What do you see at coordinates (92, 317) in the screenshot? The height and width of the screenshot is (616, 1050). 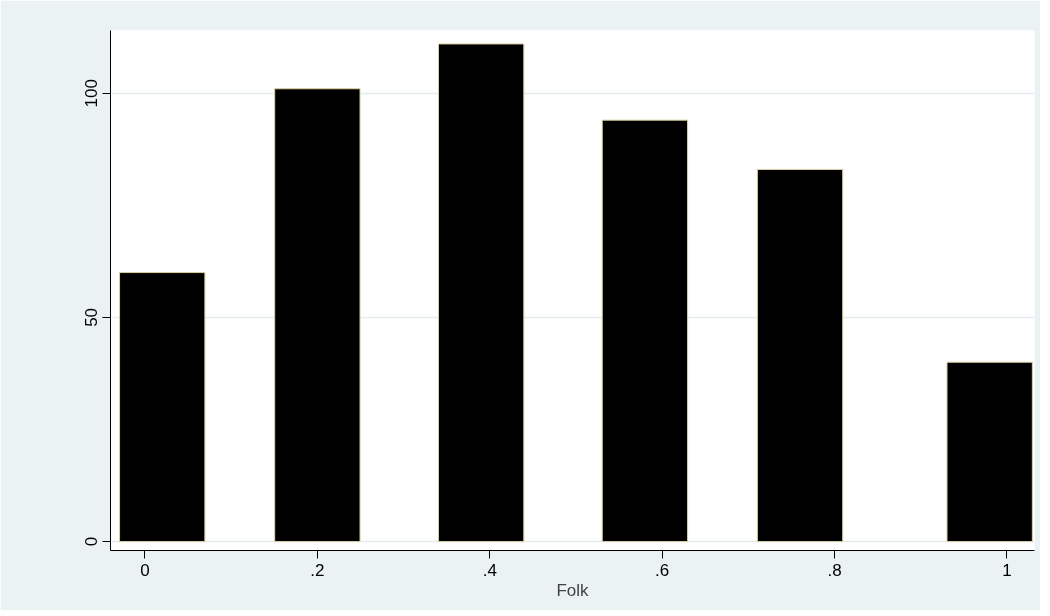 I see `y-tick-label: 50` at bounding box center [92, 317].